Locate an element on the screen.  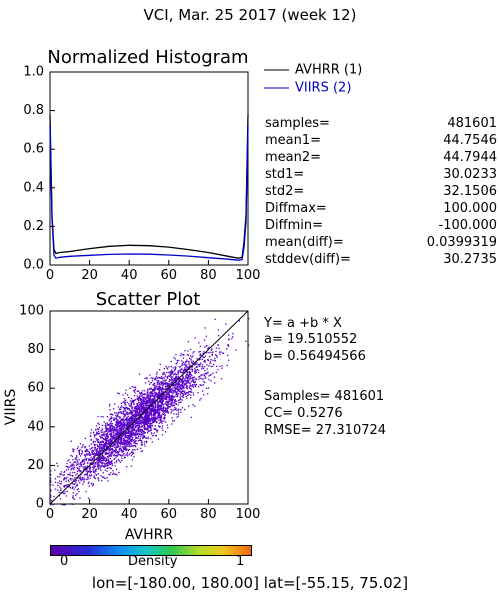
stat-key: mean2= is located at coordinates (293, 157).